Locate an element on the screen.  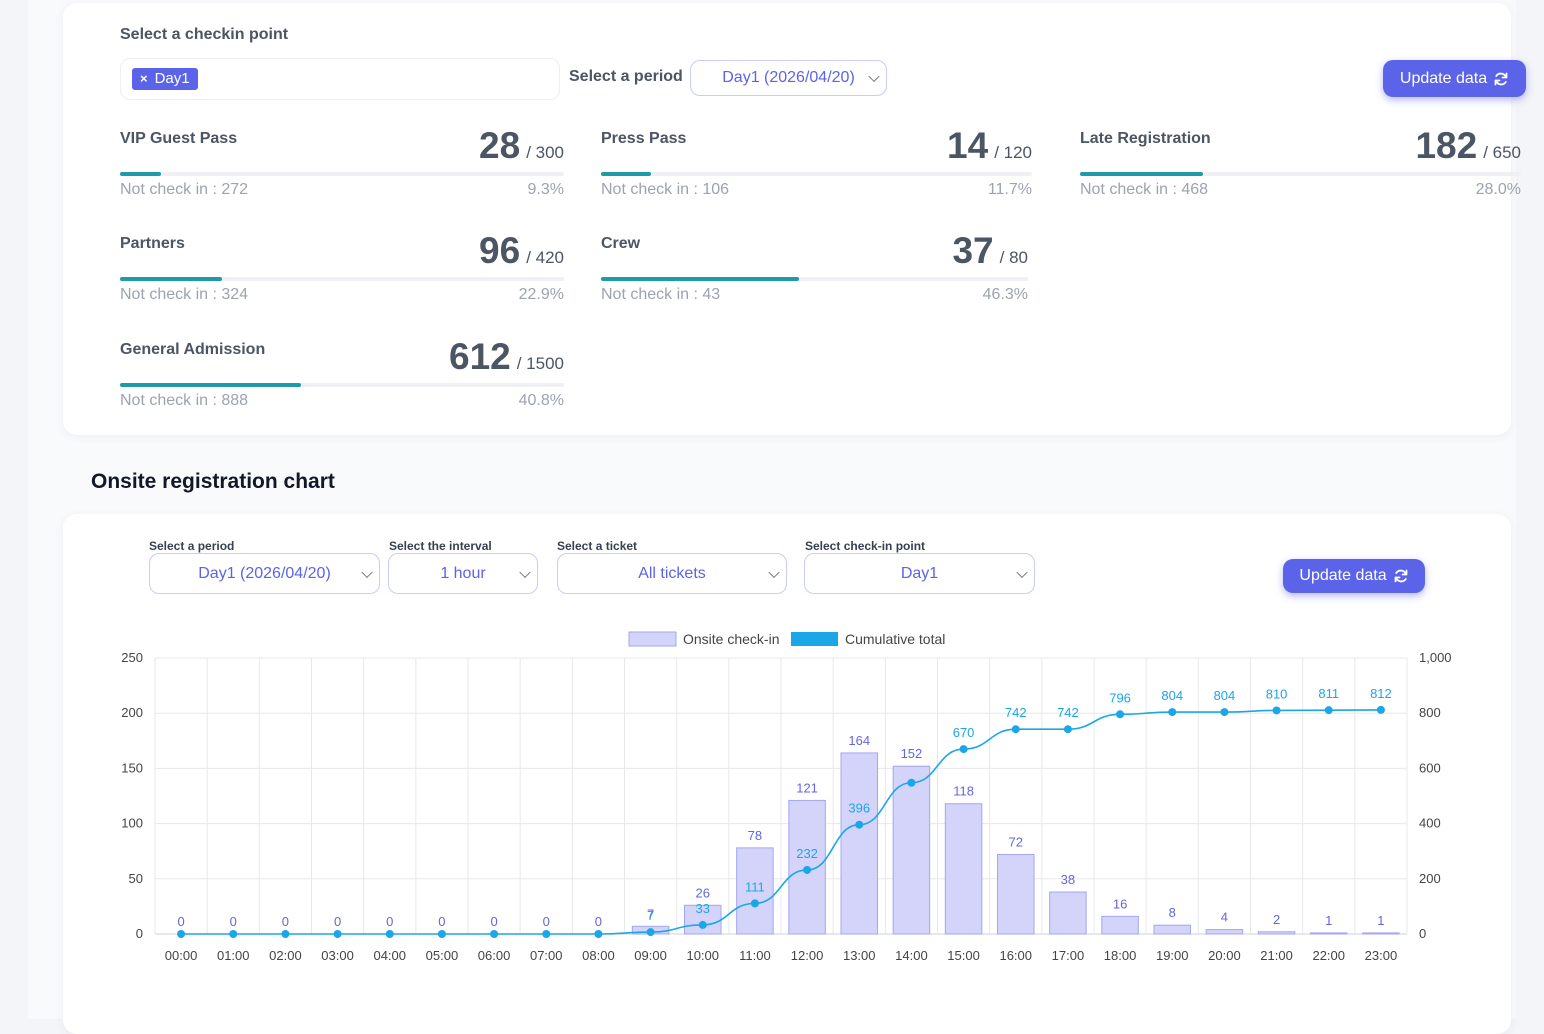
stat-checked: 612 is located at coordinates (480, 356).